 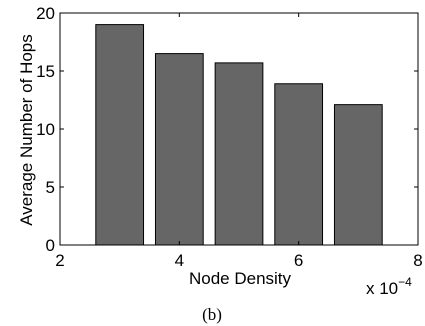 What do you see at coordinates (240, 278) in the screenshot?
I see `x-axis-label: Node Density` at bounding box center [240, 278].